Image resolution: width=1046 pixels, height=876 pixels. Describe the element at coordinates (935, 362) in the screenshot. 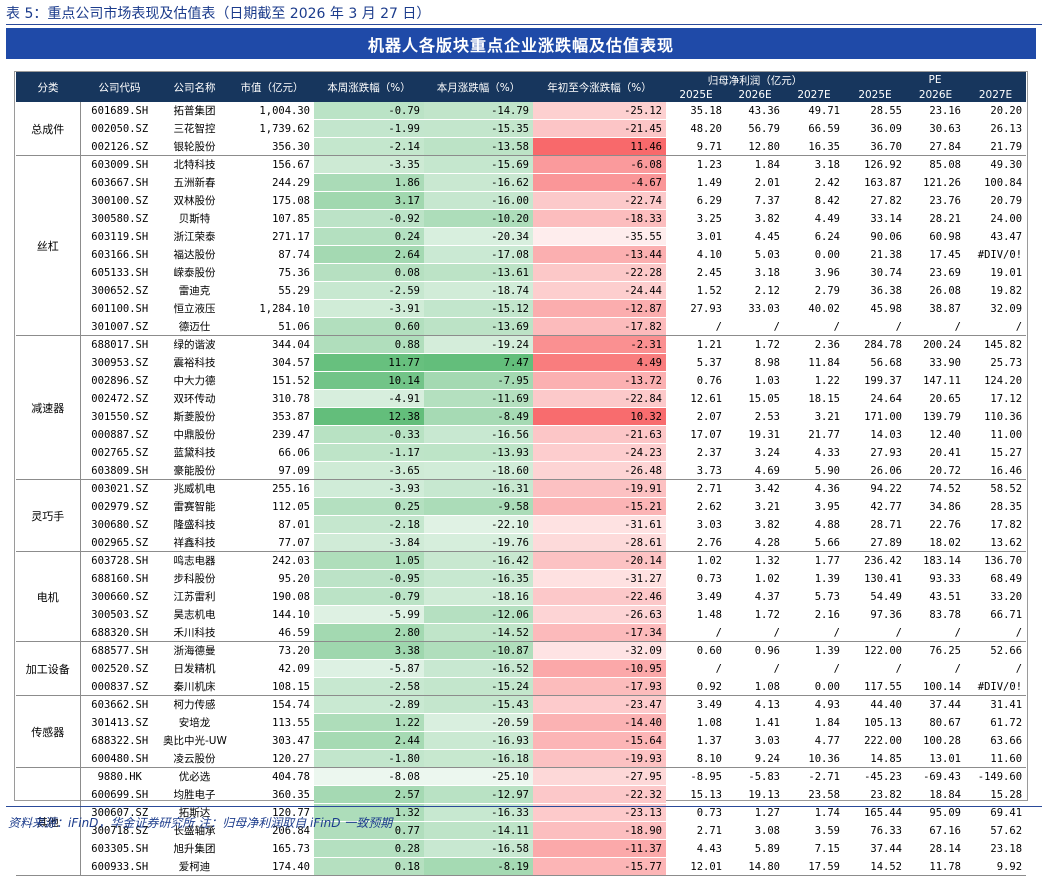

I see `pe-2026e: 33.90` at that location.